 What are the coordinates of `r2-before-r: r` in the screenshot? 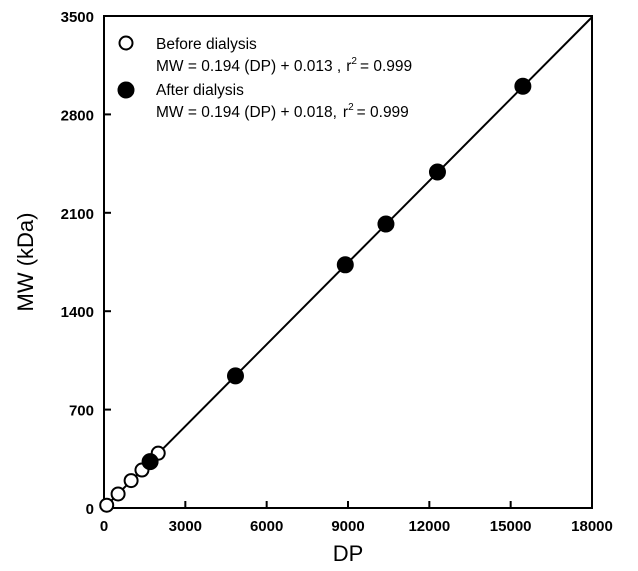 It's located at (348, 66).